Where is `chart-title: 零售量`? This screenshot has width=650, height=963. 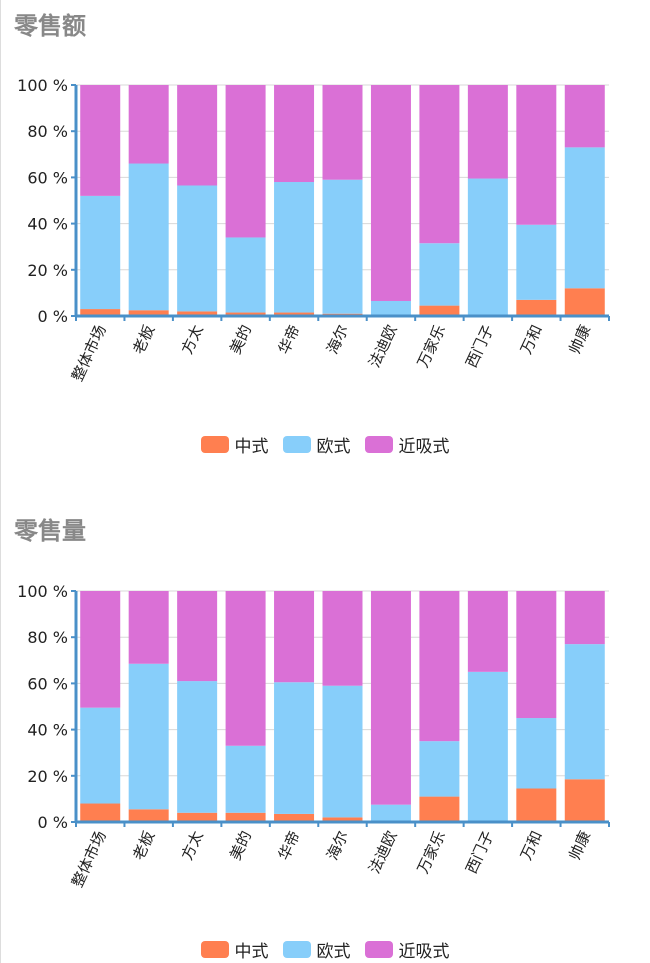 chart-title: 零售量 is located at coordinates (50, 531).